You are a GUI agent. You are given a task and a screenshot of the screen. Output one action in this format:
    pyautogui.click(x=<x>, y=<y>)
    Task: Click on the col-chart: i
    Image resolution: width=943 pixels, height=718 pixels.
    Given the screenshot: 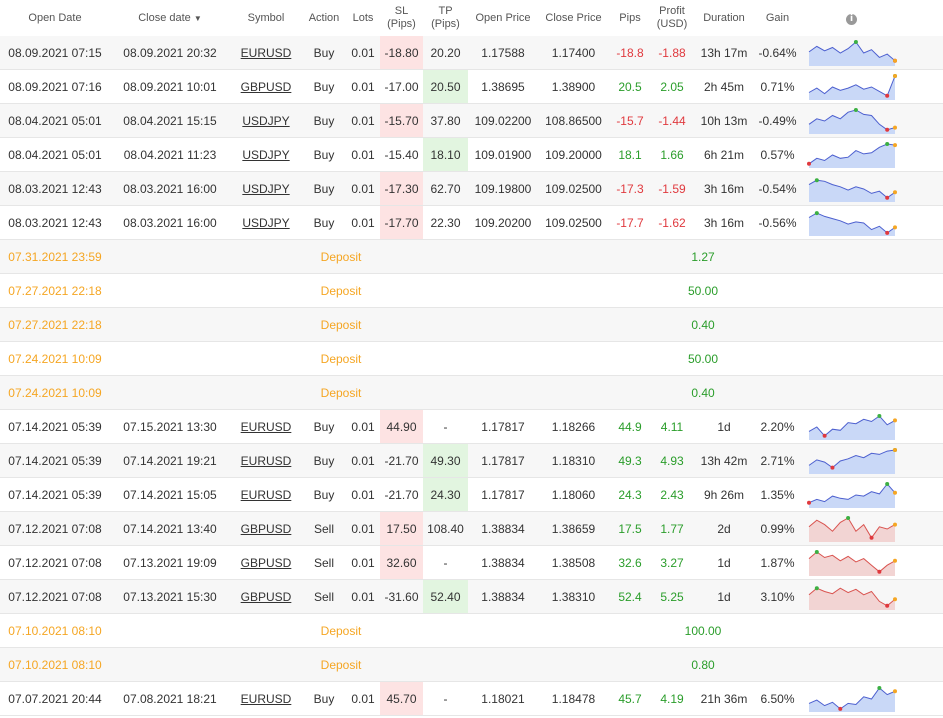 What is the action you would take?
    pyautogui.click(x=851, y=18)
    